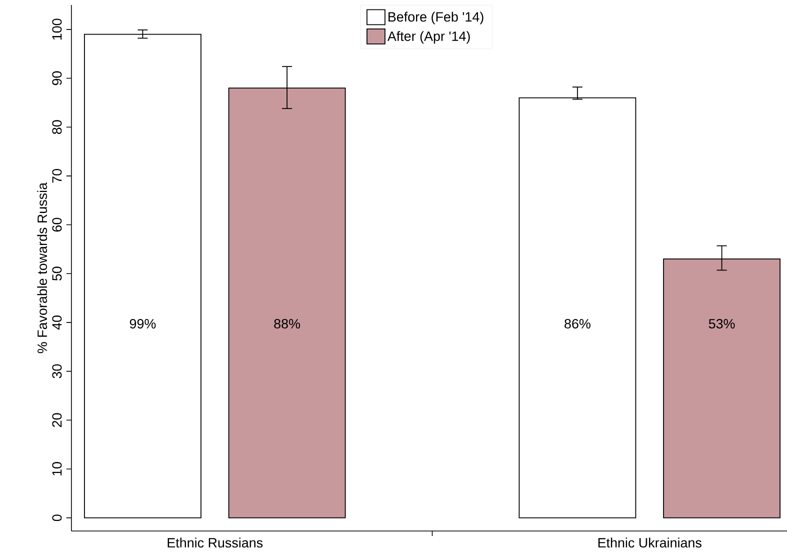 This screenshot has height=559, width=787. I want to click on y-tick-label: 50, so click(57, 273).